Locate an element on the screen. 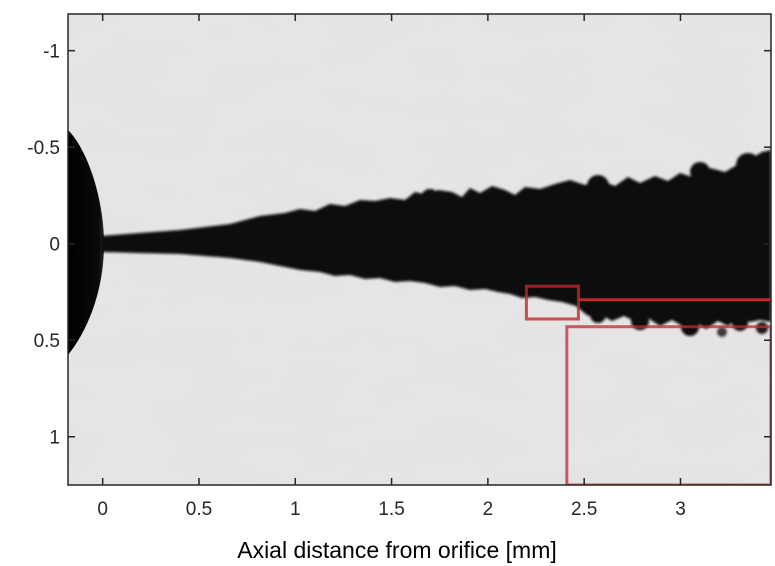 The image size is (775, 566). x-tick-label: 3 is located at coordinates (680, 509).